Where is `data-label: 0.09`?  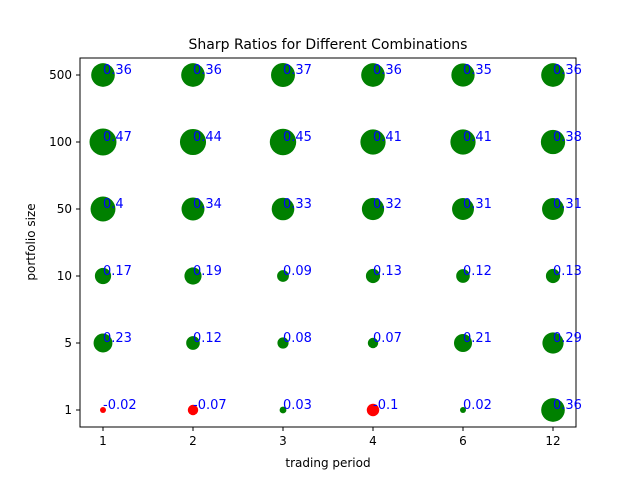 data-label: 0.09 is located at coordinates (297, 271).